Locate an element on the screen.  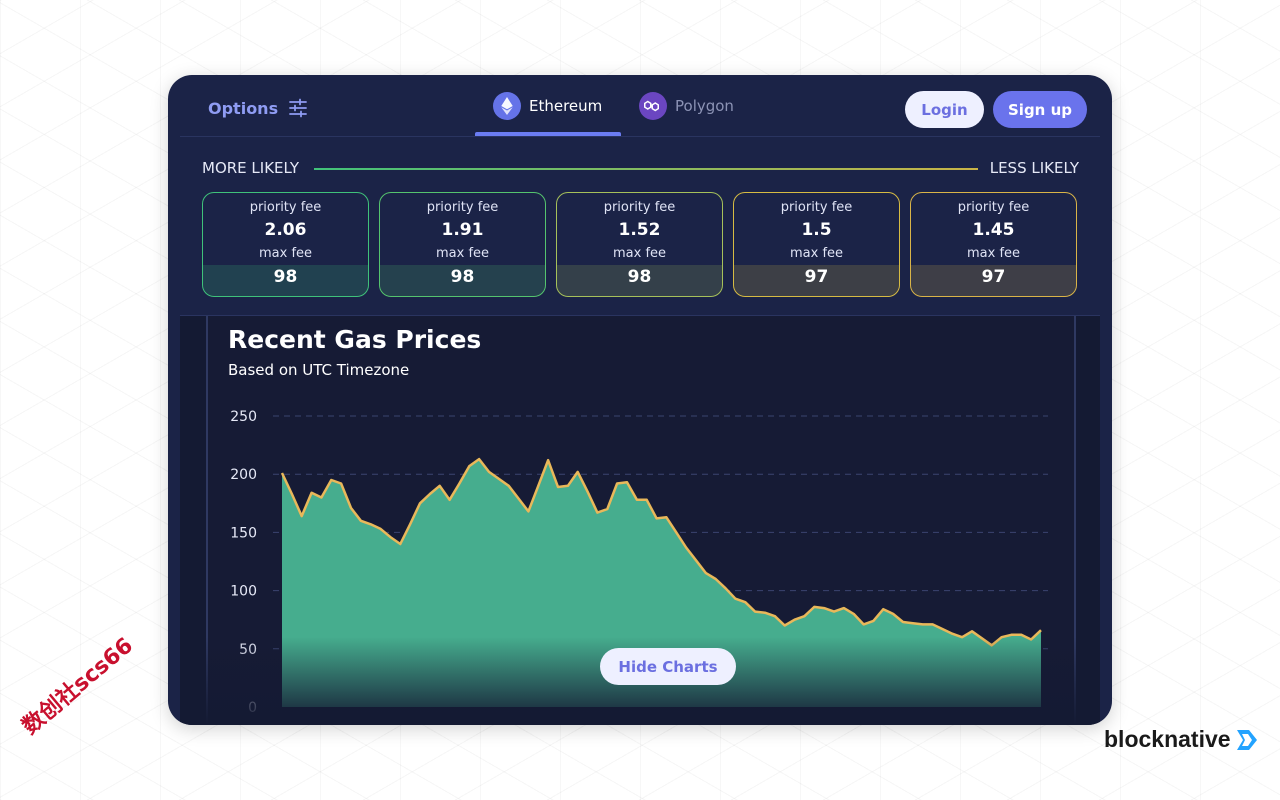
tab-ethereum-label: Ethereum is located at coordinates (566, 106).